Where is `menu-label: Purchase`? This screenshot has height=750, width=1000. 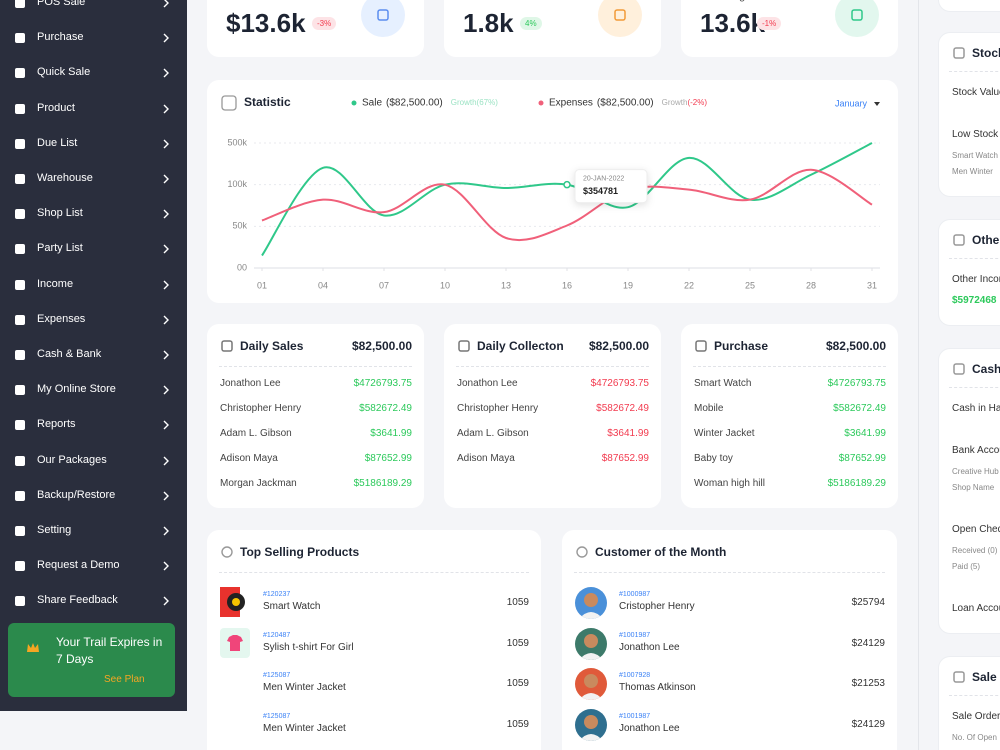
menu-label: Purchase is located at coordinates (60, 37).